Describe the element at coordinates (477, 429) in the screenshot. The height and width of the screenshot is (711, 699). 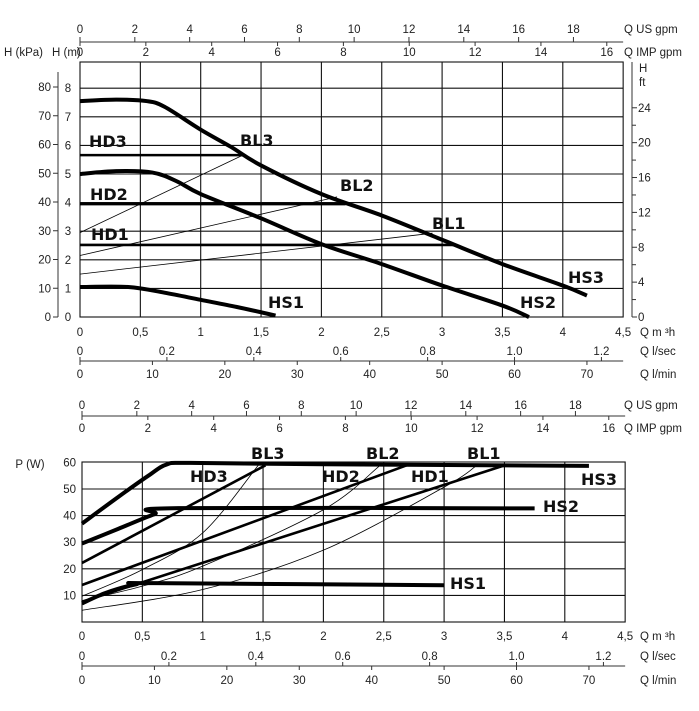
I see `imp-gpm-tick-label: 12` at that location.